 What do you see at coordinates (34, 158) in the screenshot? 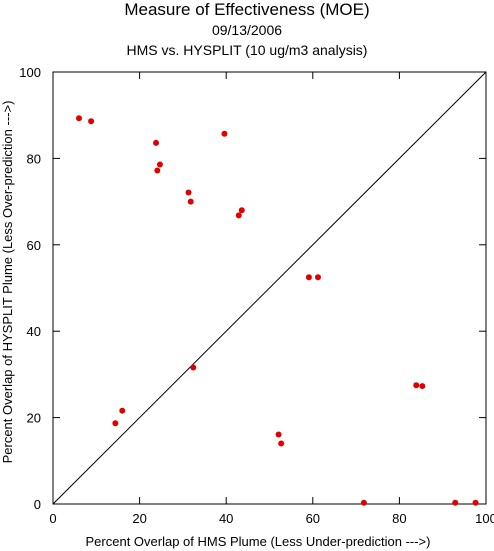
I see `y-tick-label: 80` at bounding box center [34, 158].